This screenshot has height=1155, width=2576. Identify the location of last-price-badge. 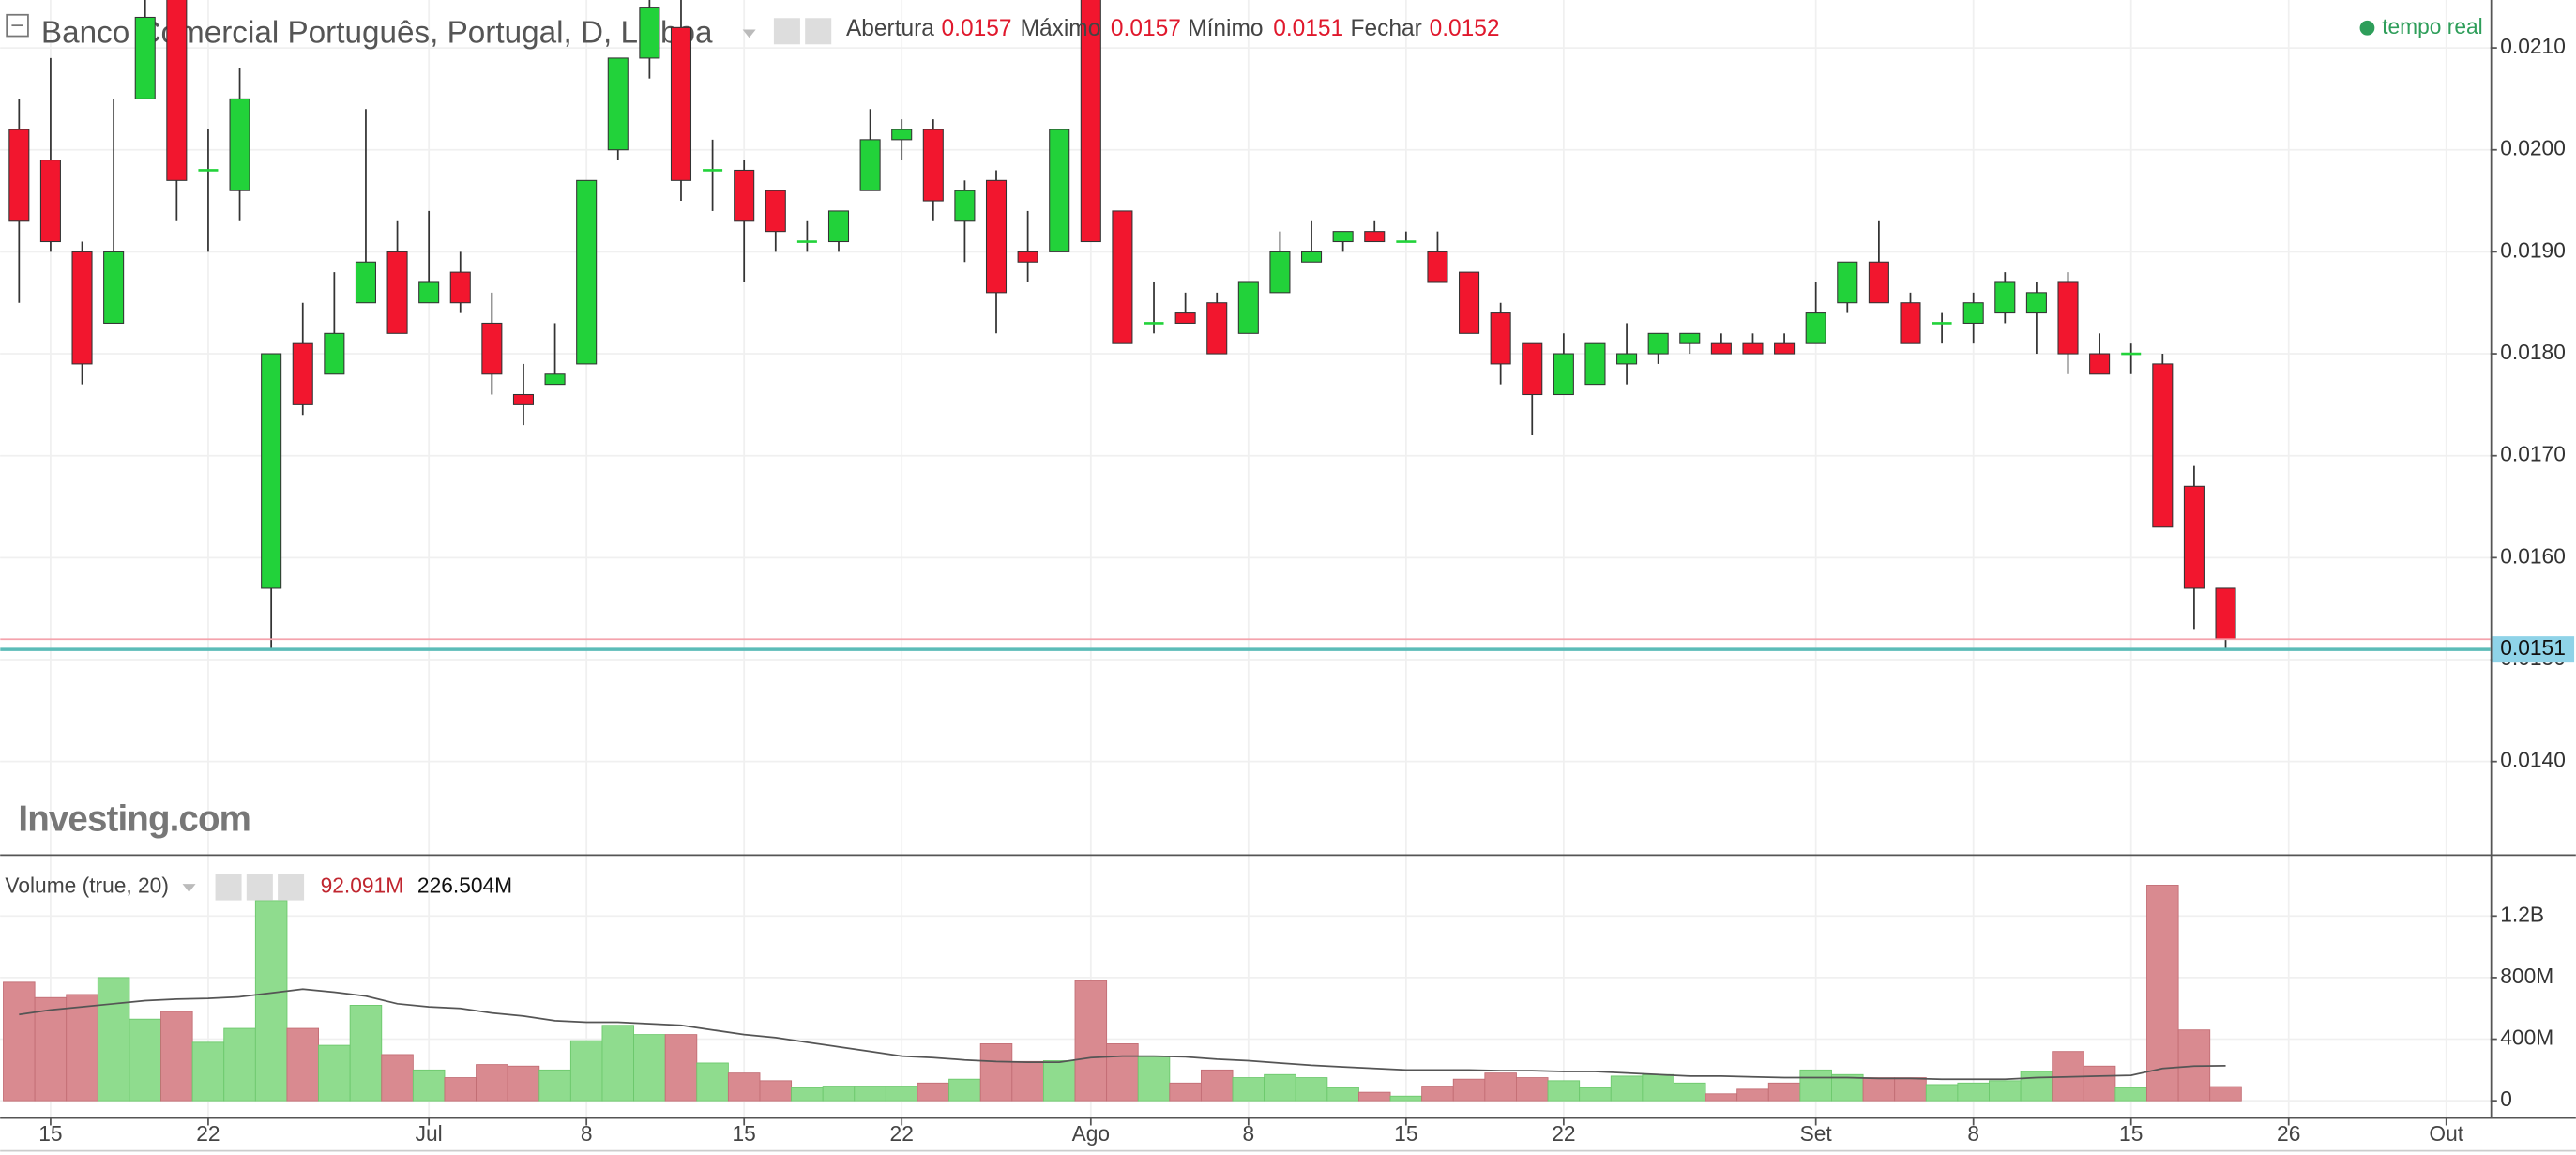
(2533, 649).